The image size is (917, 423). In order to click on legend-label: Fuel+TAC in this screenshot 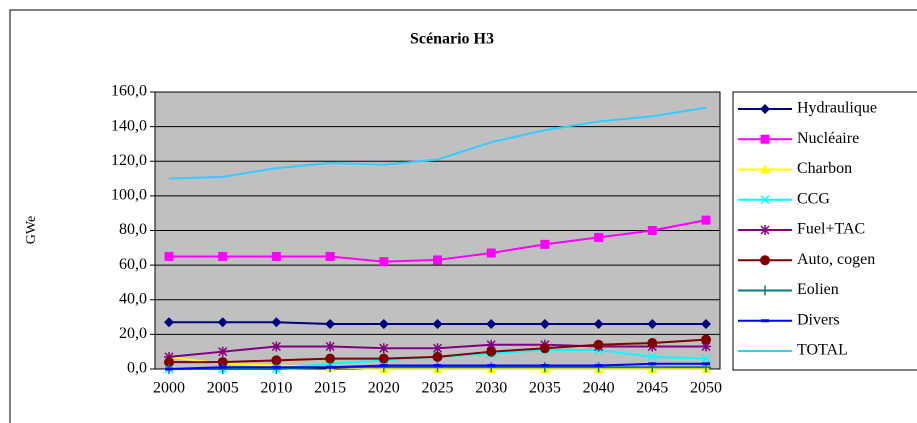, I will do `click(831, 229)`.